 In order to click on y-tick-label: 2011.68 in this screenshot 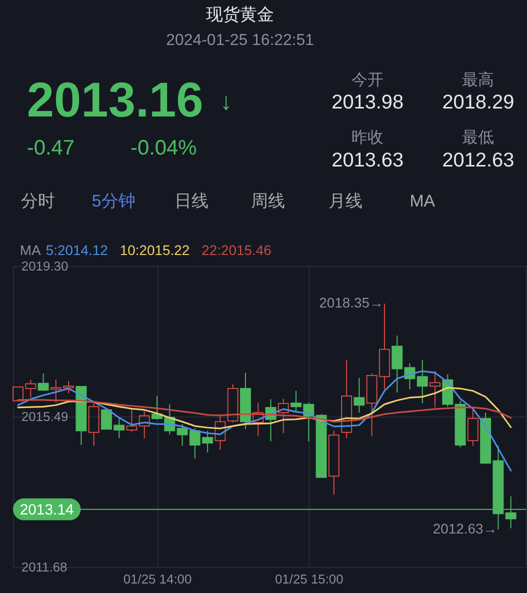, I will do `click(44, 566)`.